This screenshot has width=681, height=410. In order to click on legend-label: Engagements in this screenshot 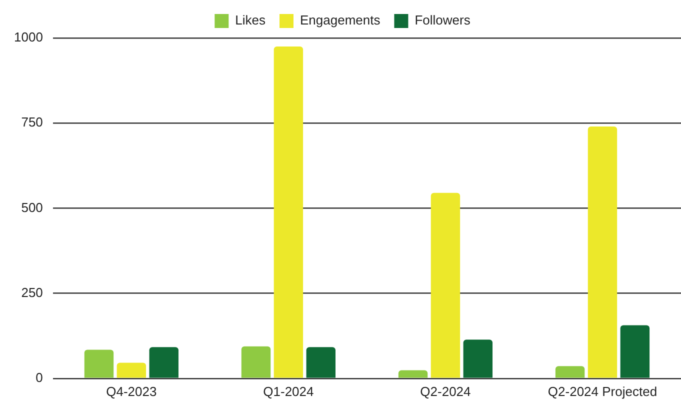, I will do `click(340, 20)`.